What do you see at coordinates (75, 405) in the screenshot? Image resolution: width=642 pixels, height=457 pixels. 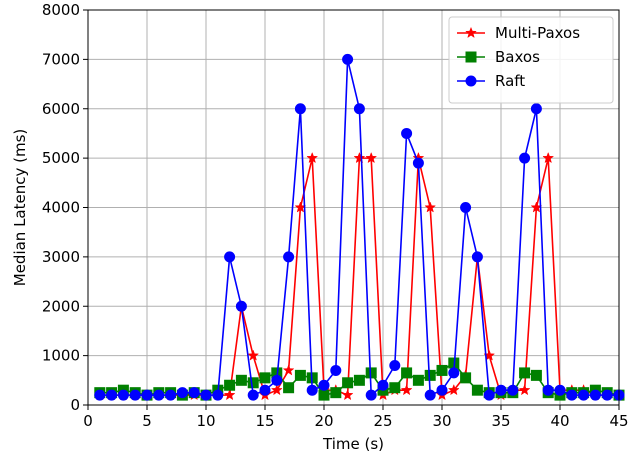 I see `y-tick-label: 0` at bounding box center [75, 405].